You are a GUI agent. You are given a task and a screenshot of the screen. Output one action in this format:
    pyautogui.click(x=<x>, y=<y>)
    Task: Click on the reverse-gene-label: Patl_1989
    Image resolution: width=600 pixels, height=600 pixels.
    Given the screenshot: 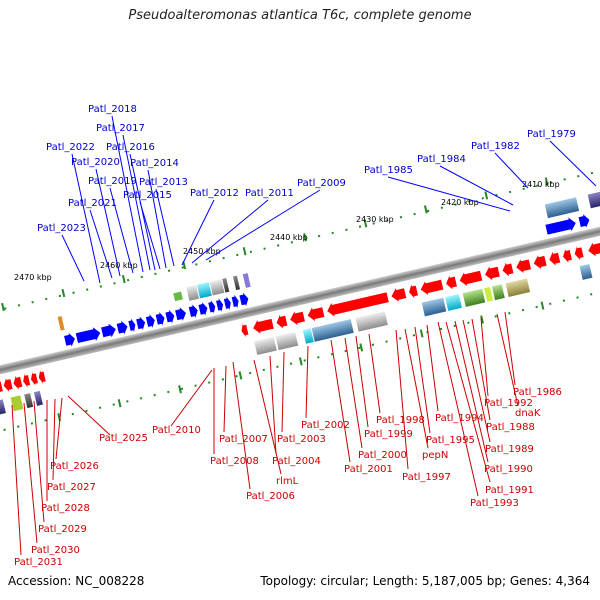 What is the action you would take?
    pyautogui.click(x=509, y=449)
    